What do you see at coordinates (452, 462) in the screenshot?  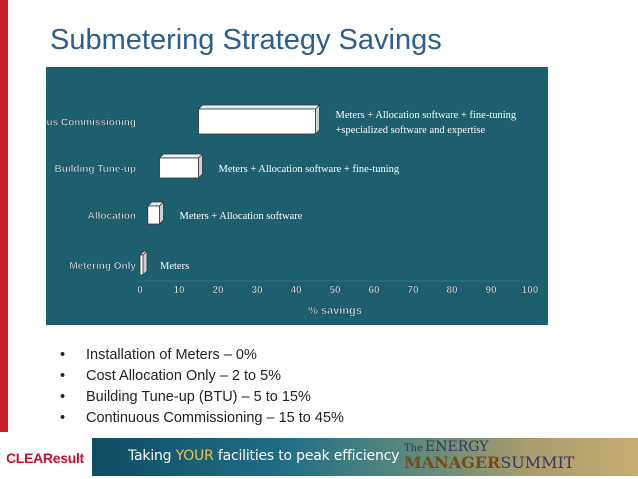 I see `summit-manager: MANAGER` at bounding box center [452, 462].